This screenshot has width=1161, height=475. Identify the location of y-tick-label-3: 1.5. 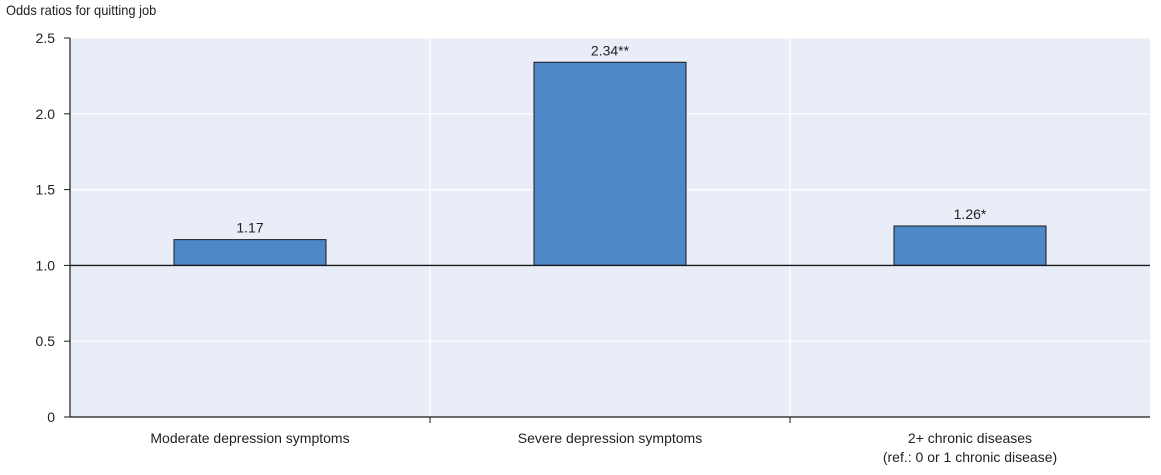
(46, 190).